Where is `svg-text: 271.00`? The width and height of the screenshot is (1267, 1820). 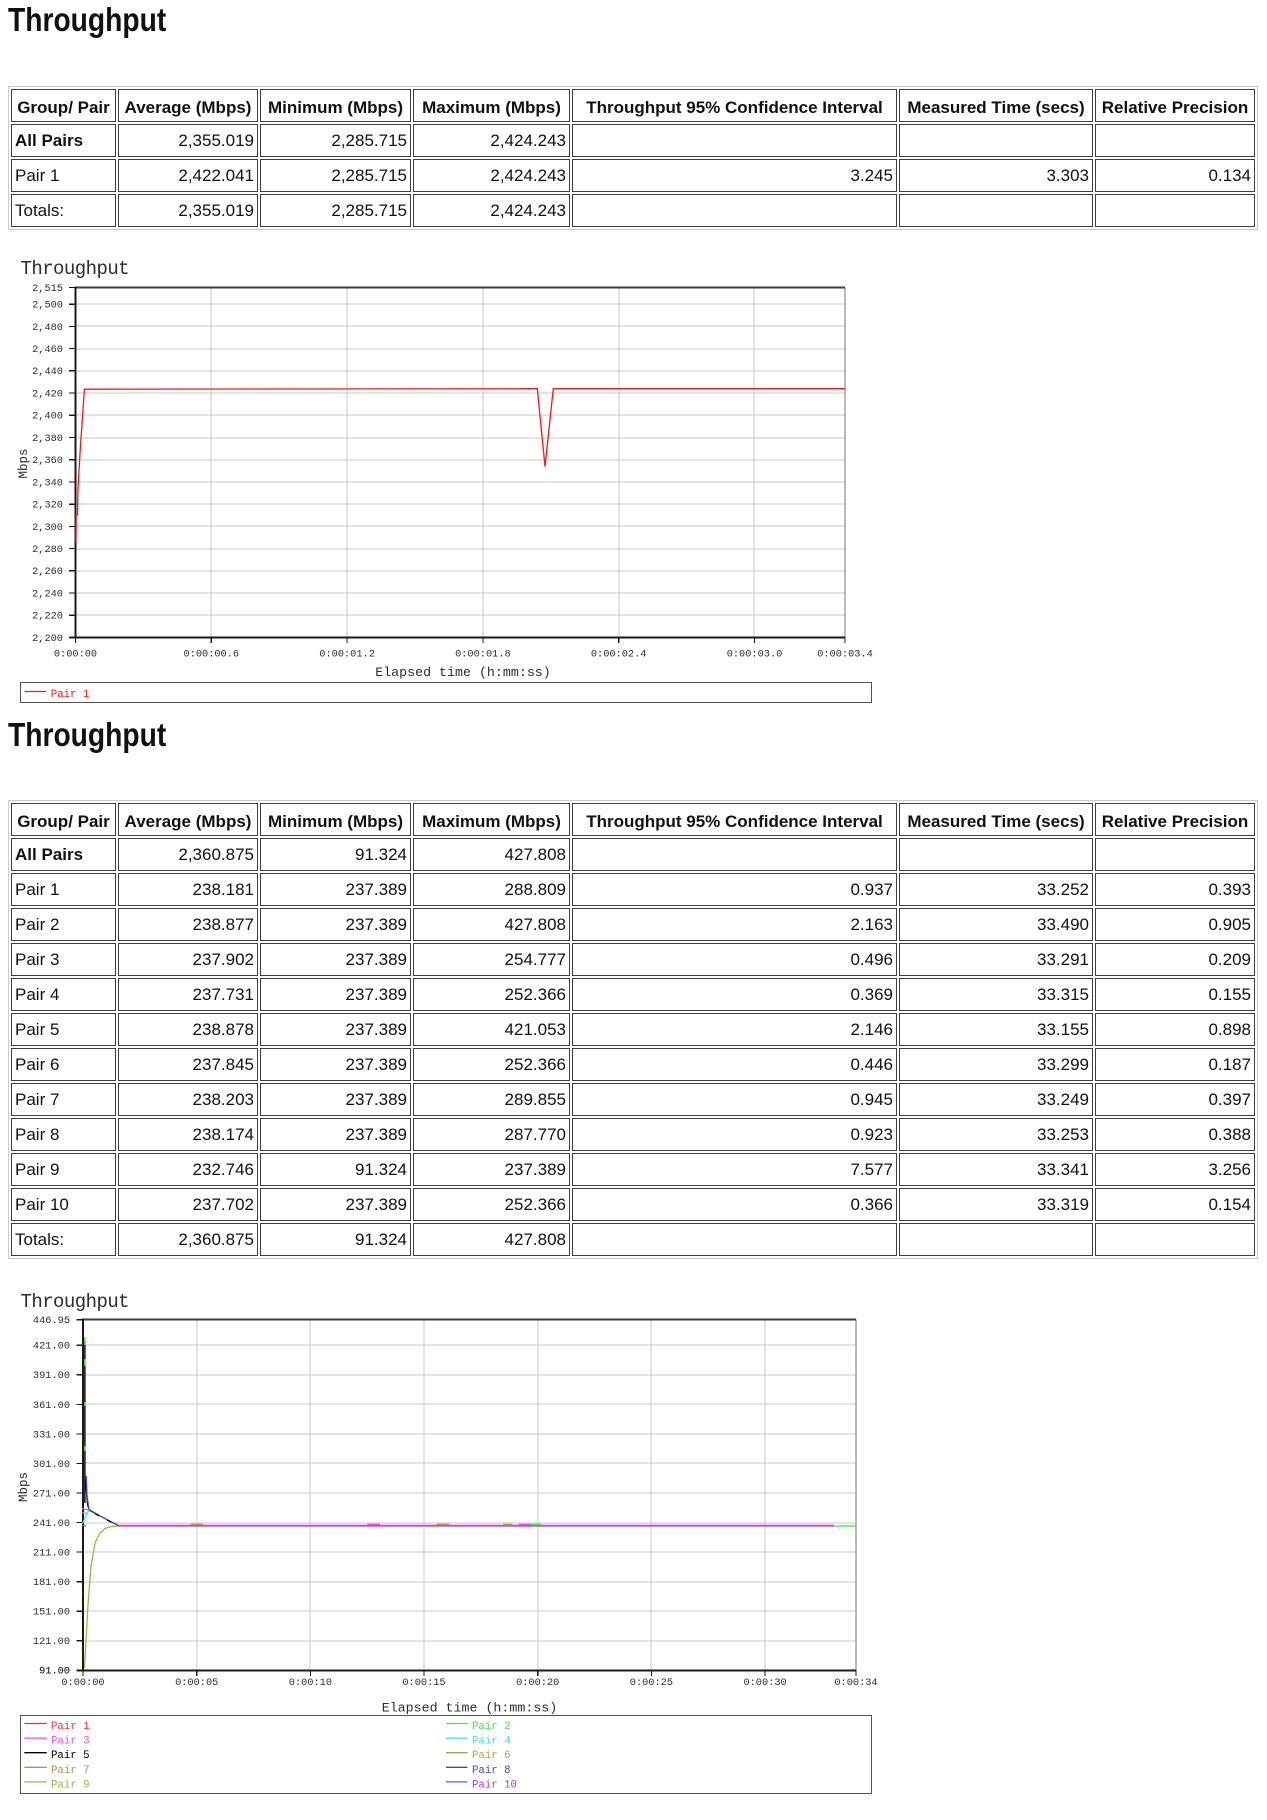 svg-text: 271.00 is located at coordinates (51, 1494).